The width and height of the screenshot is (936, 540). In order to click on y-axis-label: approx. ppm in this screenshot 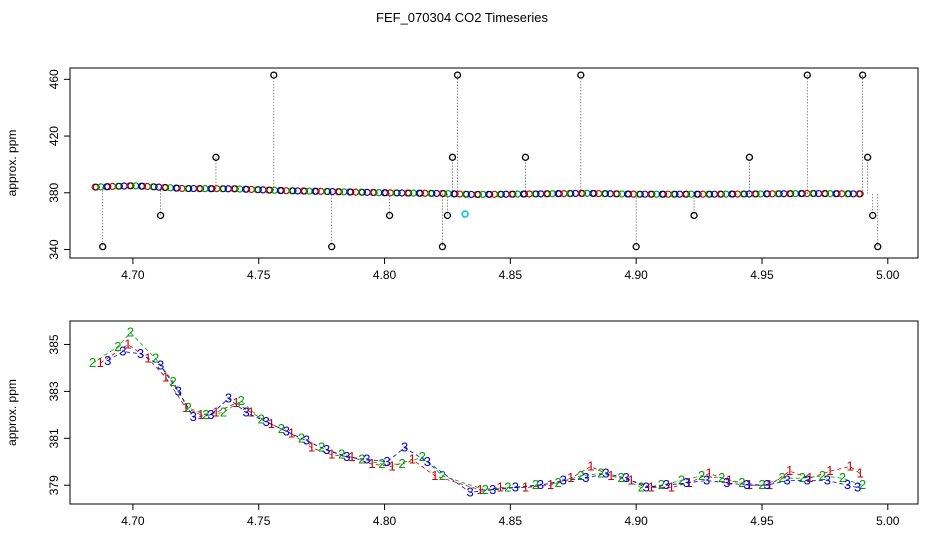, I will do `click(12, 163)`.